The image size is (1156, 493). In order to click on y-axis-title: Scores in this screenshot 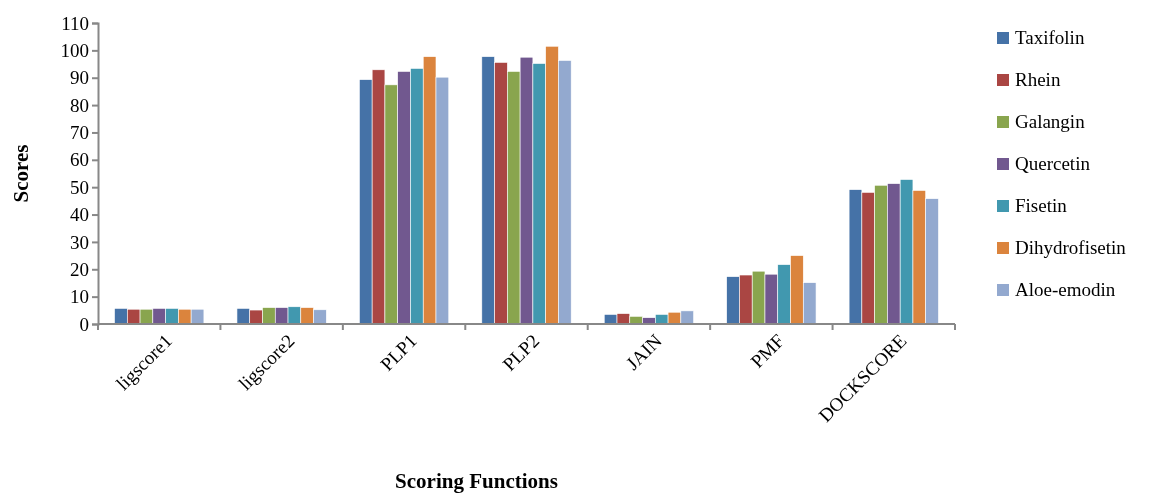, I will do `click(21, 173)`.